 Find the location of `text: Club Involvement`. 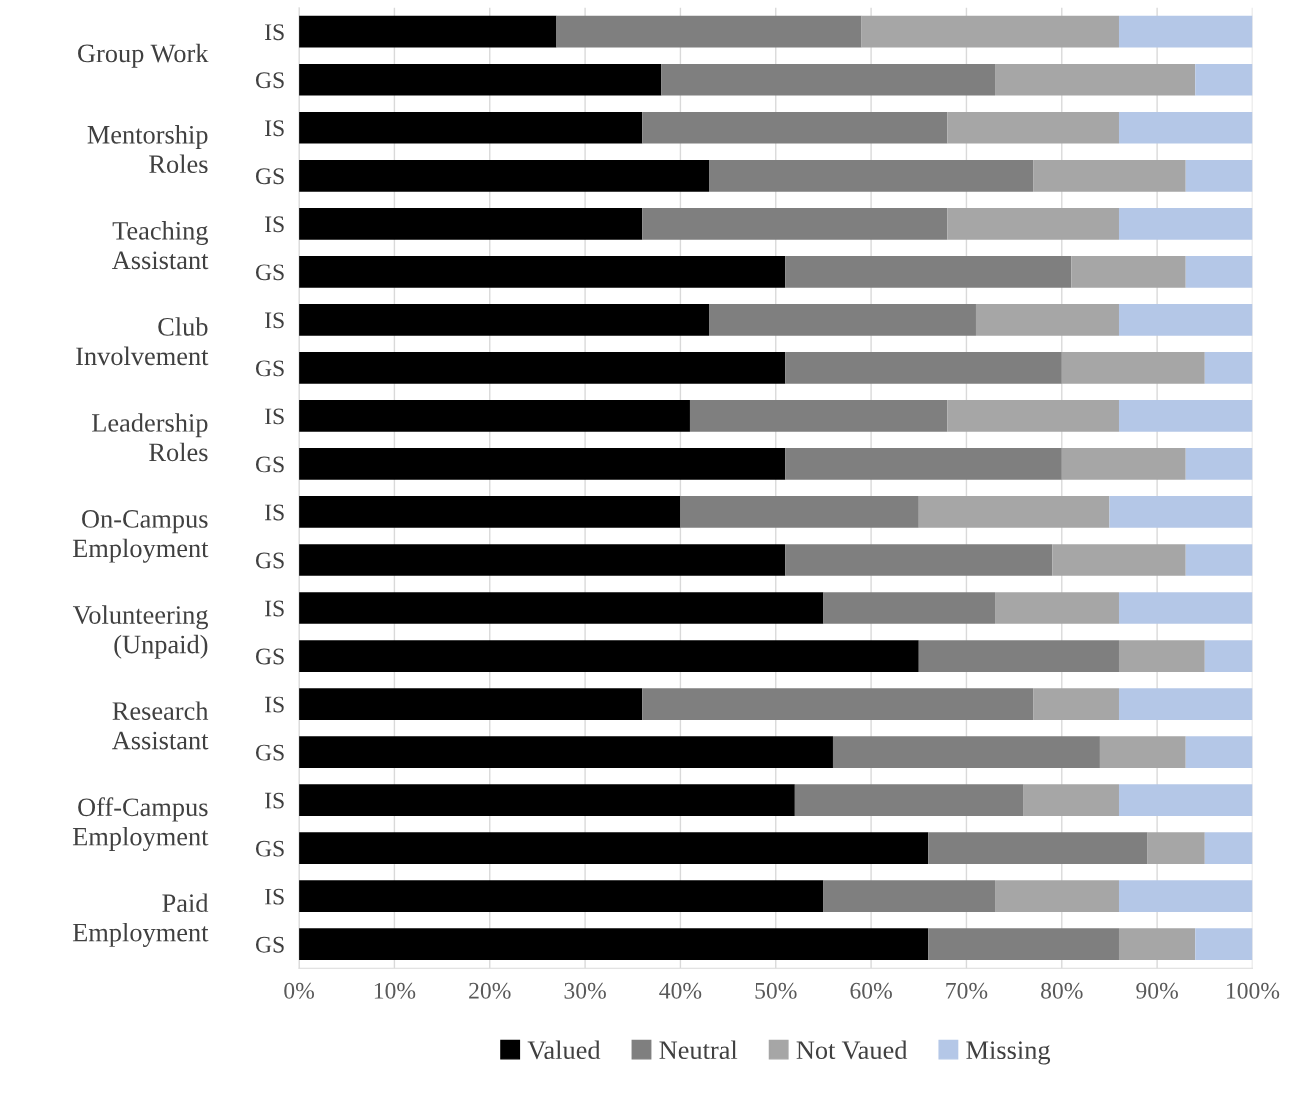

text: Club Involvement is located at coordinates (142, 341).